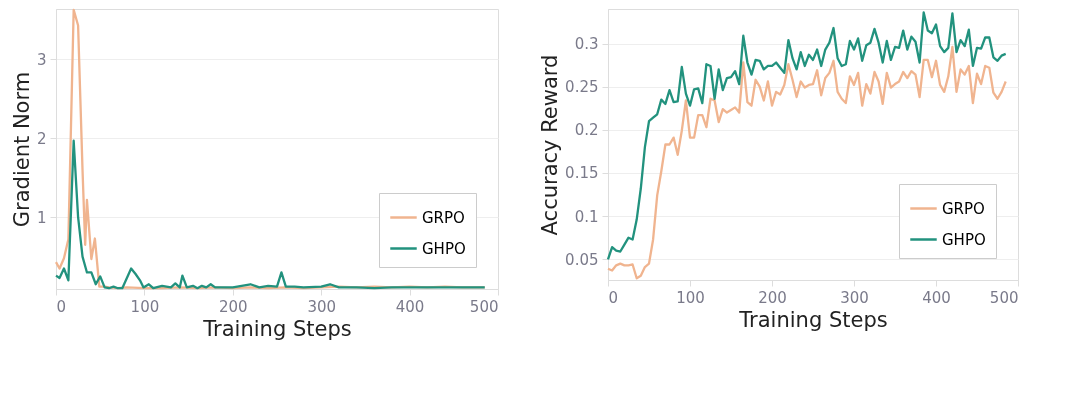 This screenshot has height=399, width=1080. I want to click on y-axis-title: Gradient Norm, so click(21, 149).